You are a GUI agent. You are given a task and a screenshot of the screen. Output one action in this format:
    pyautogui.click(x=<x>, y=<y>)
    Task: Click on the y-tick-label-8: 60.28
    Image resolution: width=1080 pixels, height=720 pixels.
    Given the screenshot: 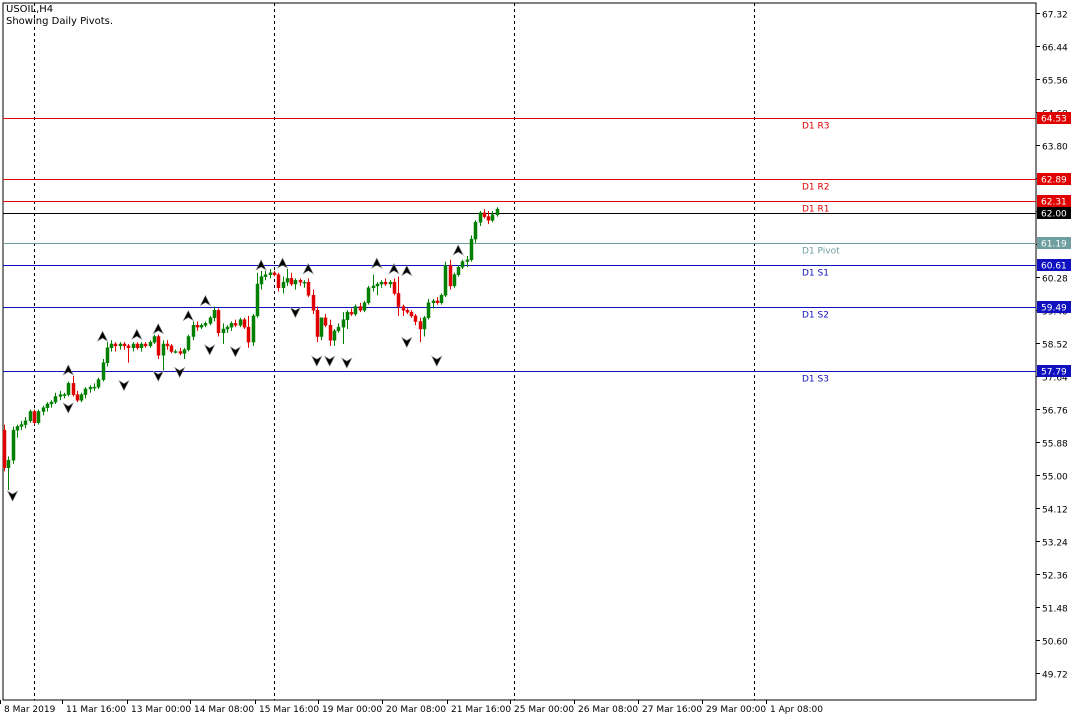 What is the action you would take?
    pyautogui.click(x=1055, y=280)
    